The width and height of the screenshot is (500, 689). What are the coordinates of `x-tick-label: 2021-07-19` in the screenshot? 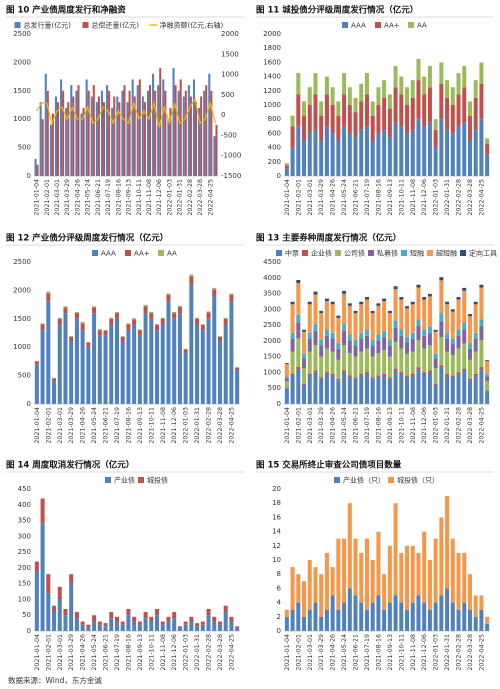 It's located at (117, 425).